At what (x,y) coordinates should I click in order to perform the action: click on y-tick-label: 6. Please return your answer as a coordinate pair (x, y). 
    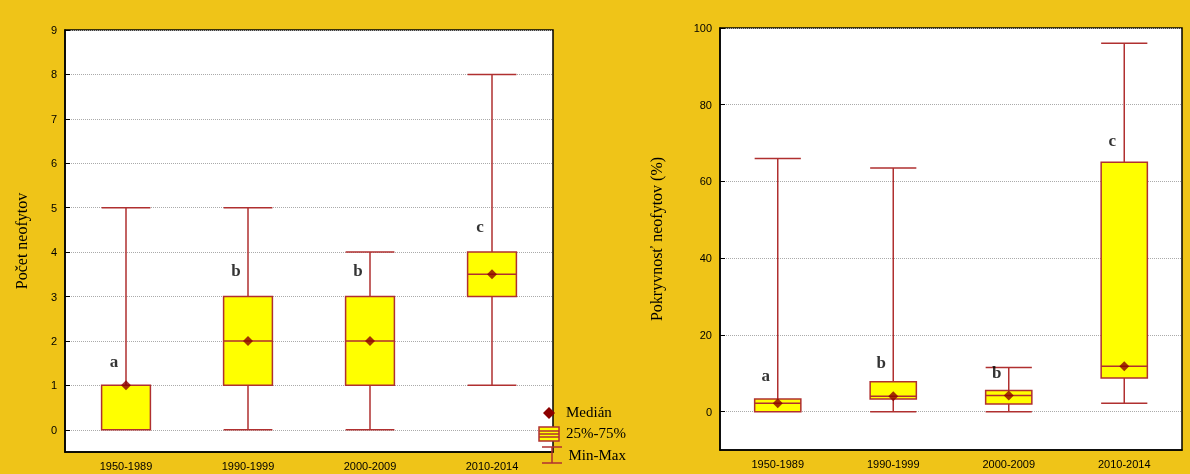
    Looking at the image, I should click on (53, 163).